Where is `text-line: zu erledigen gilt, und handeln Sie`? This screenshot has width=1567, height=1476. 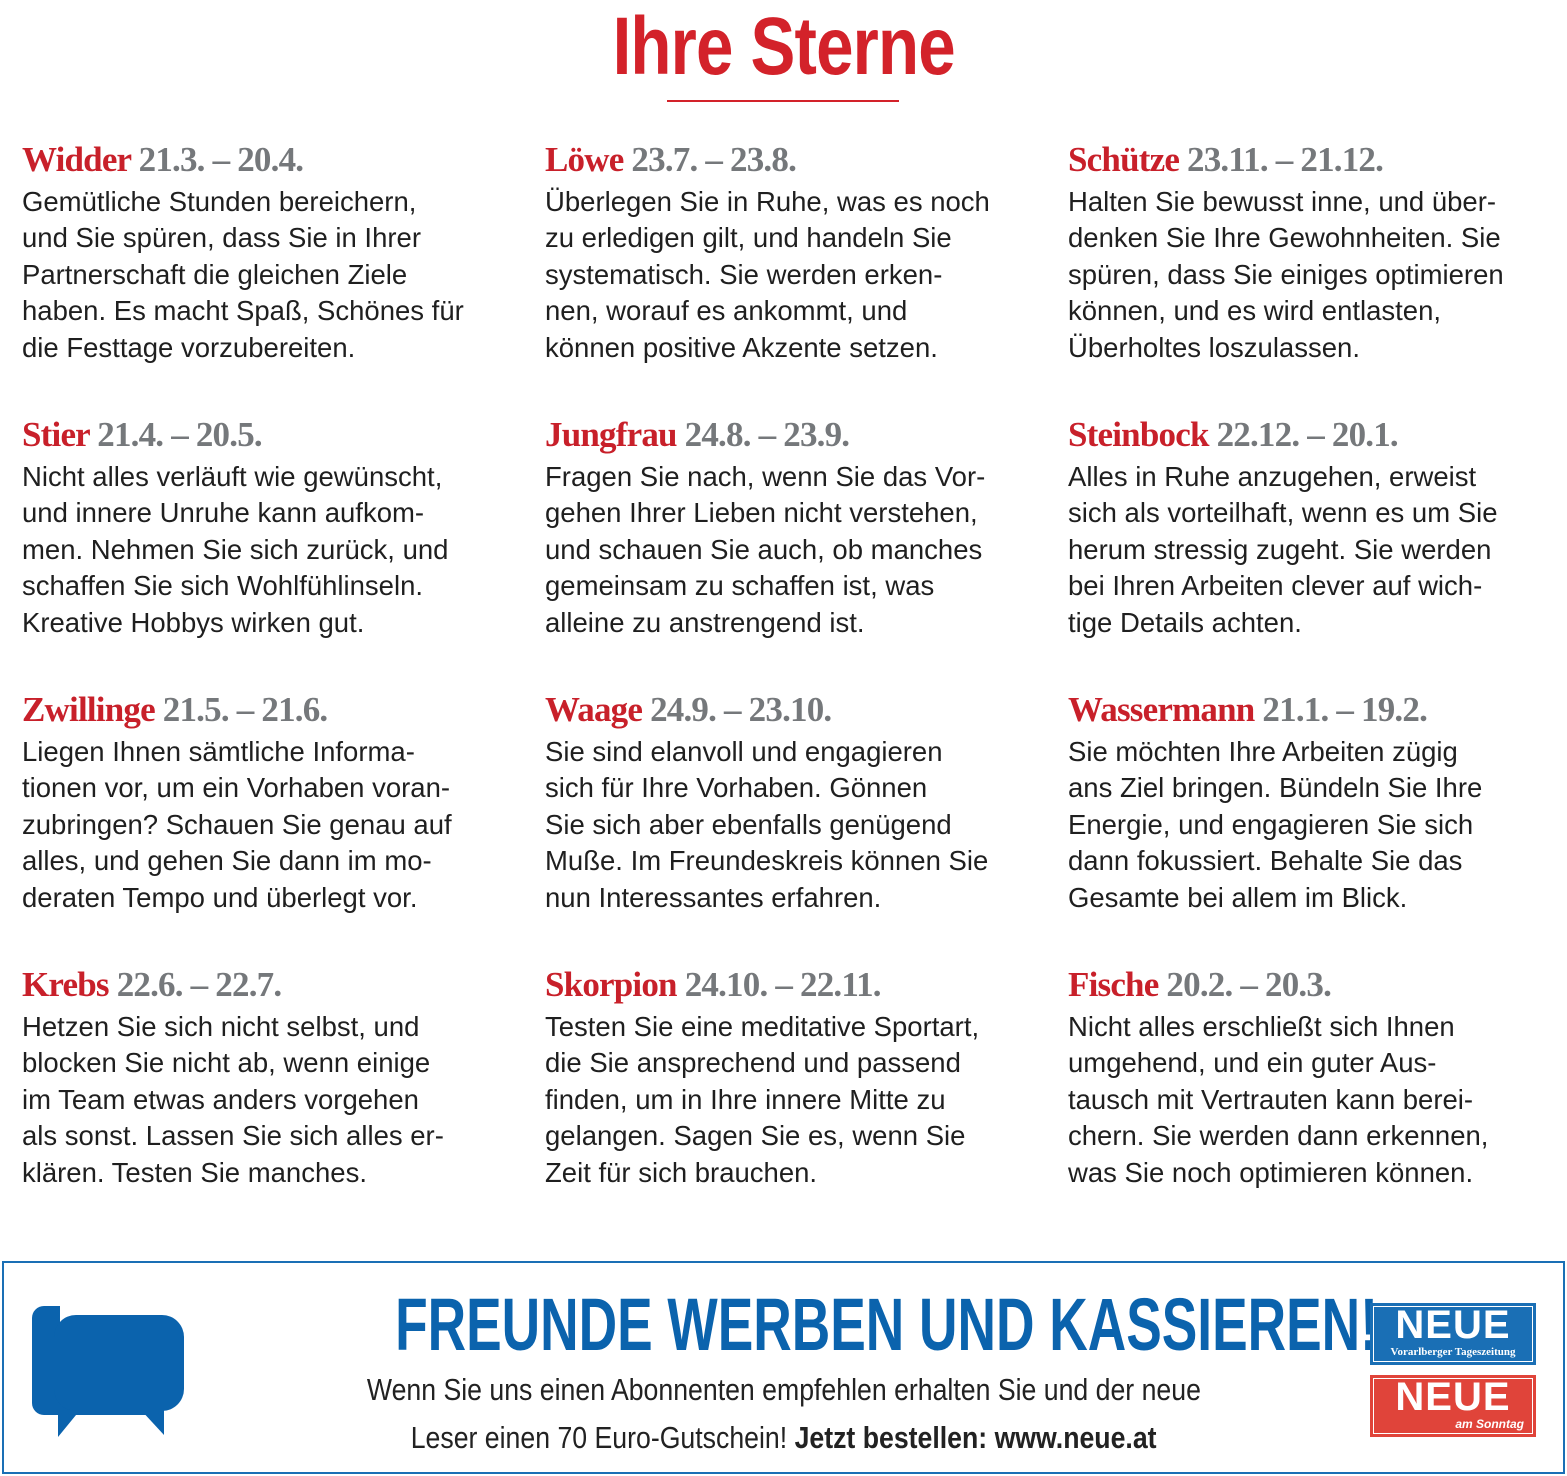
text-line: zu erledigen gilt, und handeln Sie is located at coordinates (748, 238).